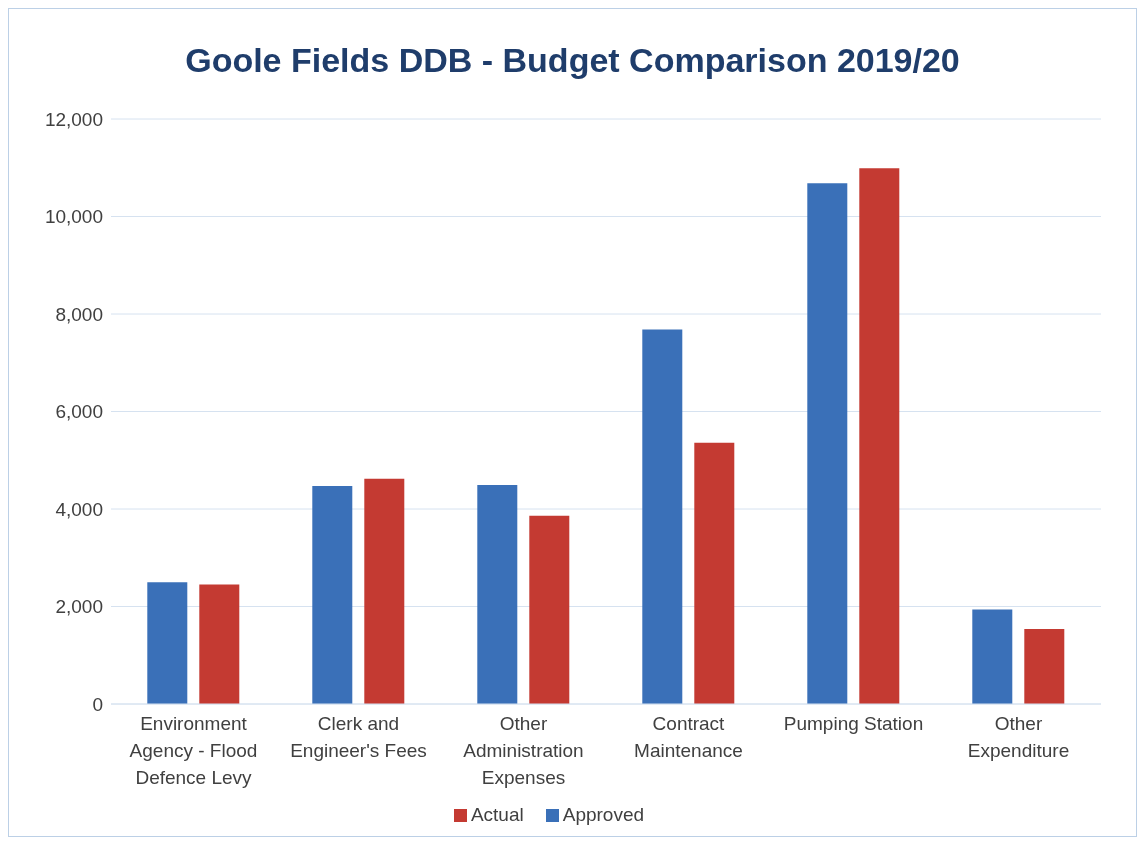 The height and width of the screenshot is (843, 1143). Describe the element at coordinates (79, 509) in the screenshot. I see `y-tick-label: 4,000` at that location.